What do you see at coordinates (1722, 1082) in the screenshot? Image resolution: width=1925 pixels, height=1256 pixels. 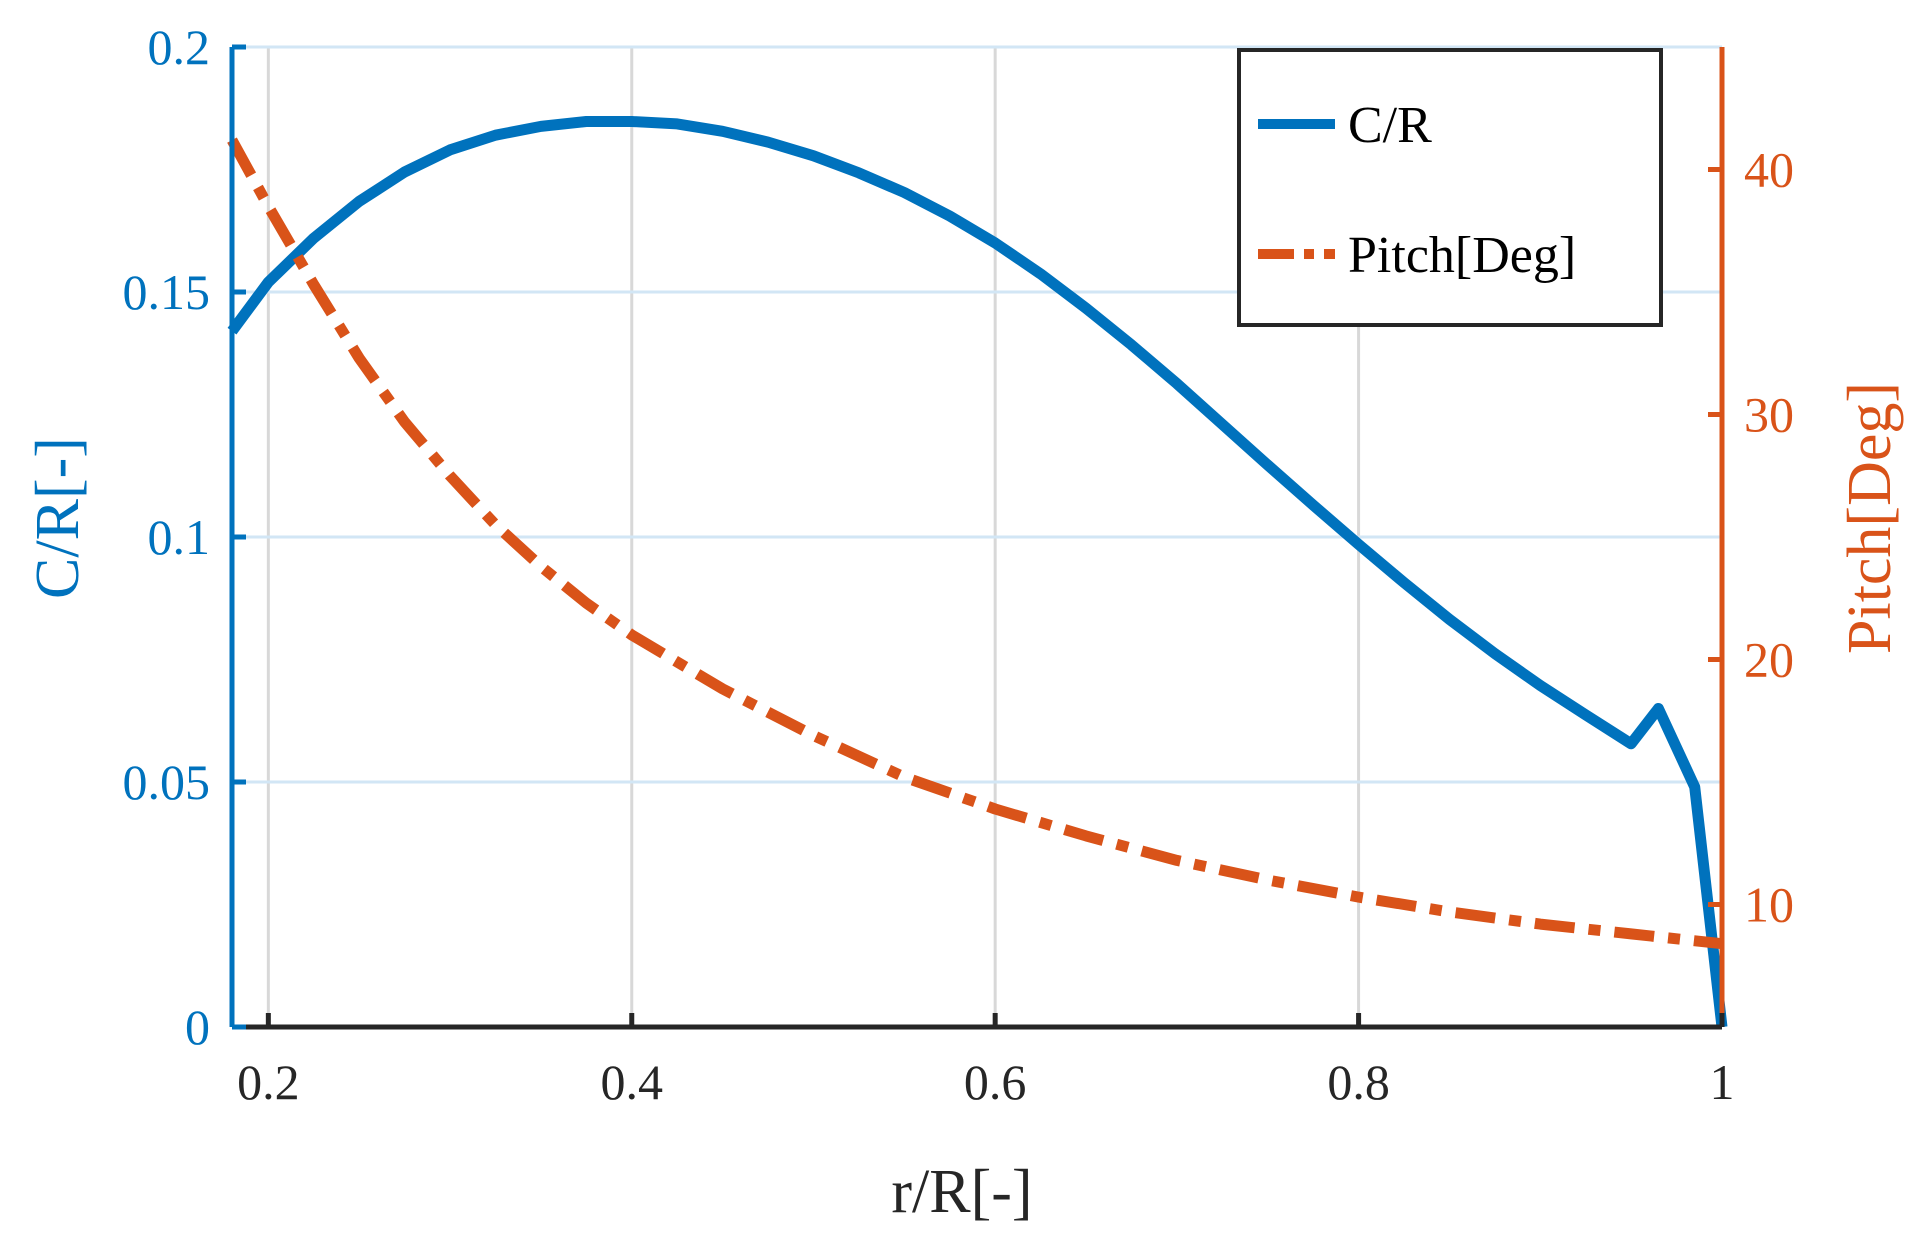 I see `x-tick-label-4: 1` at bounding box center [1722, 1082].